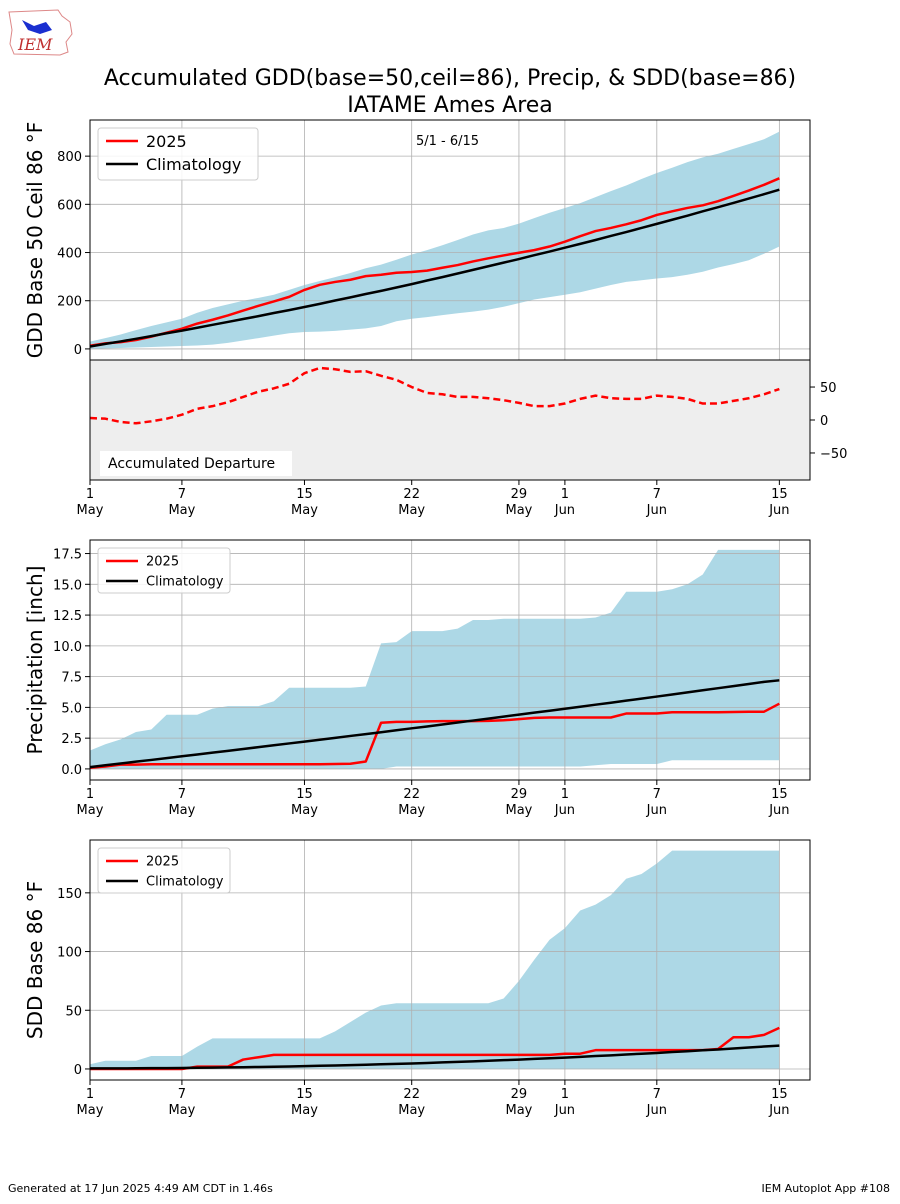 This screenshot has width=900, height=1204. Describe the element at coordinates (447, 141) in the screenshot. I see `annotation: 5/1 - 6/15` at that location.